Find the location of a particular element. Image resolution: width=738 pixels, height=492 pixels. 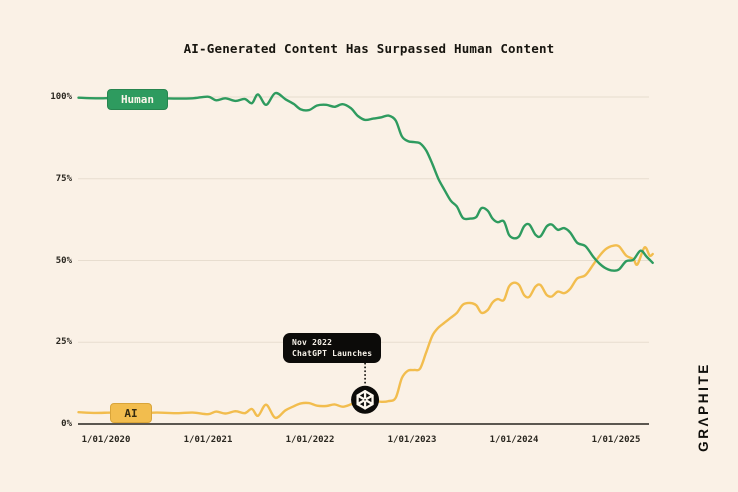

openai-marker-circle is located at coordinates (365, 399).